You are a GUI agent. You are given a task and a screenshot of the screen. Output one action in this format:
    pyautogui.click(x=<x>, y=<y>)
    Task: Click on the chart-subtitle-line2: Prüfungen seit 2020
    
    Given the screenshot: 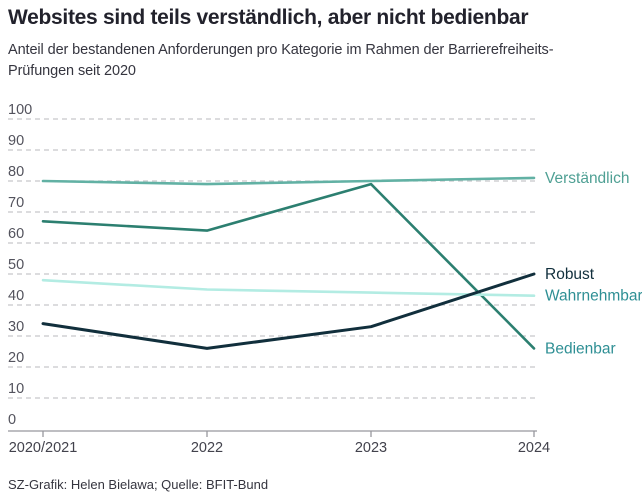 What is the action you would take?
    pyautogui.click(x=72, y=71)
    